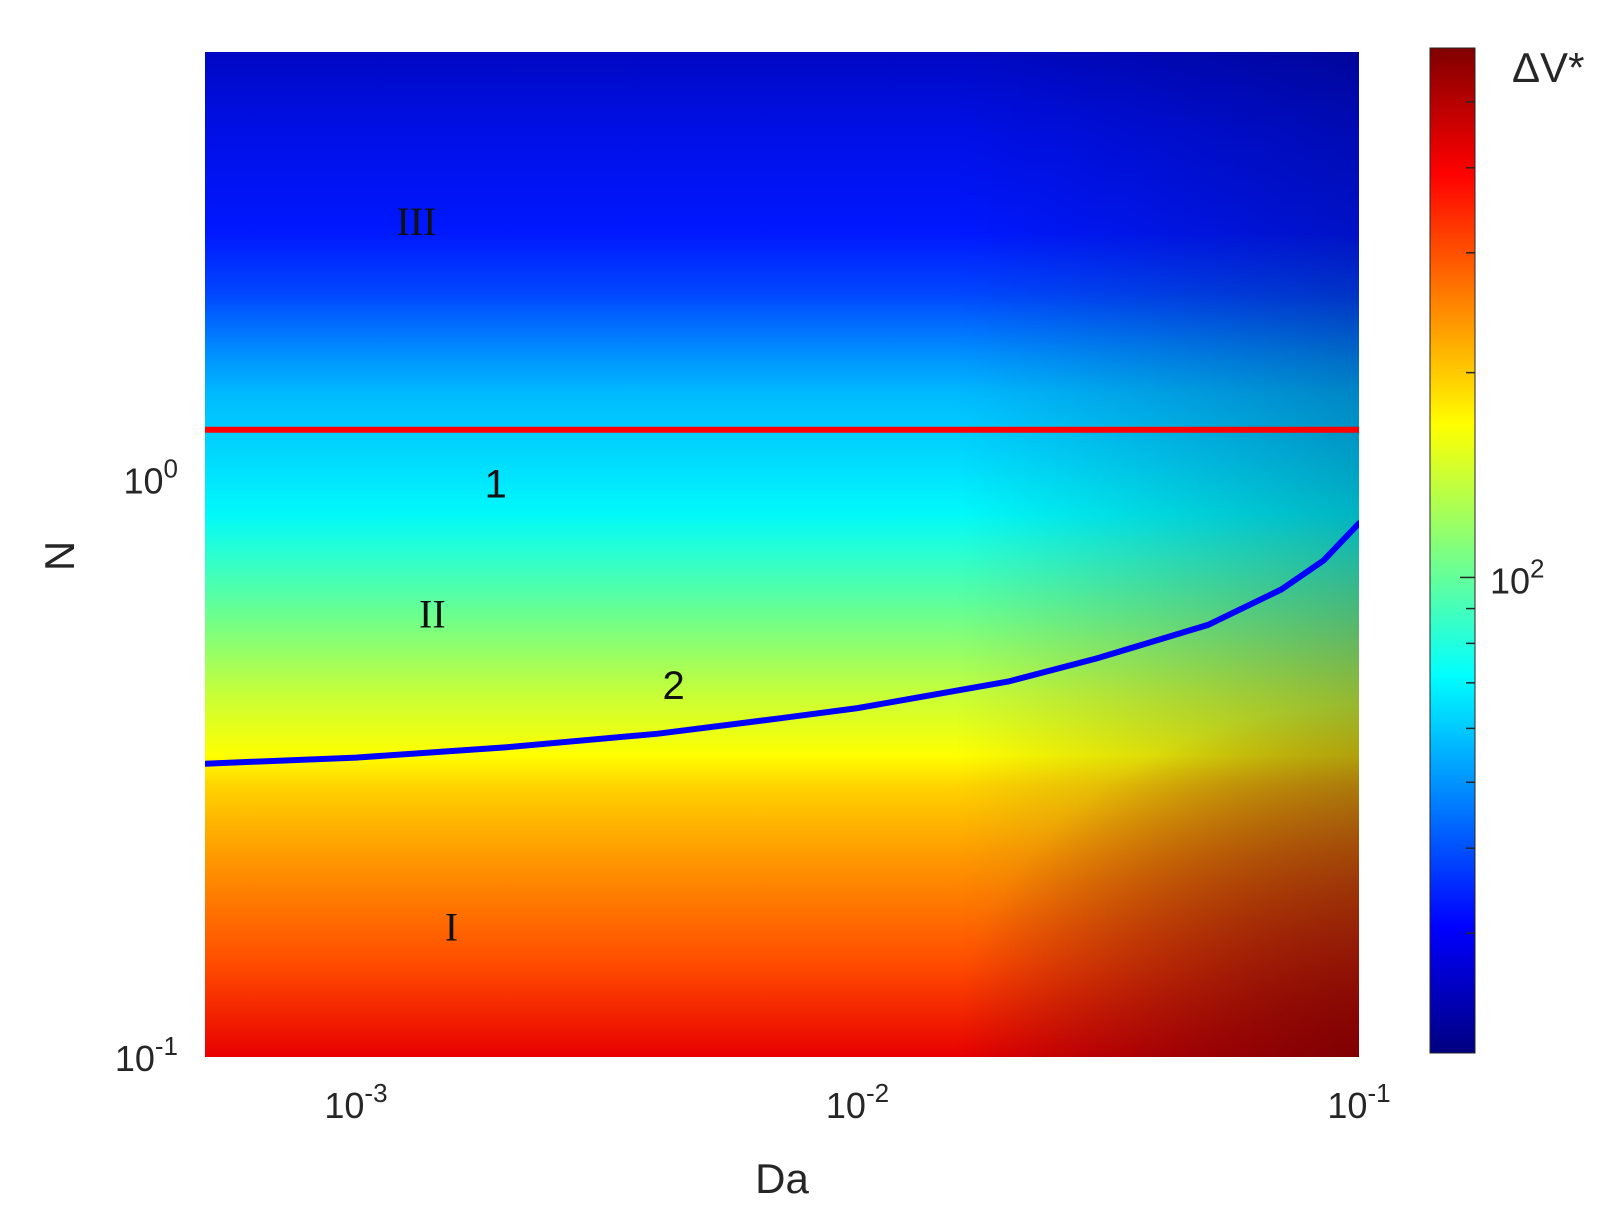 This screenshot has width=1613, height=1227. What do you see at coordinates (59, 556) in the screenshot?
I see `y-axis-label: N` at bounding box center [59, 556].